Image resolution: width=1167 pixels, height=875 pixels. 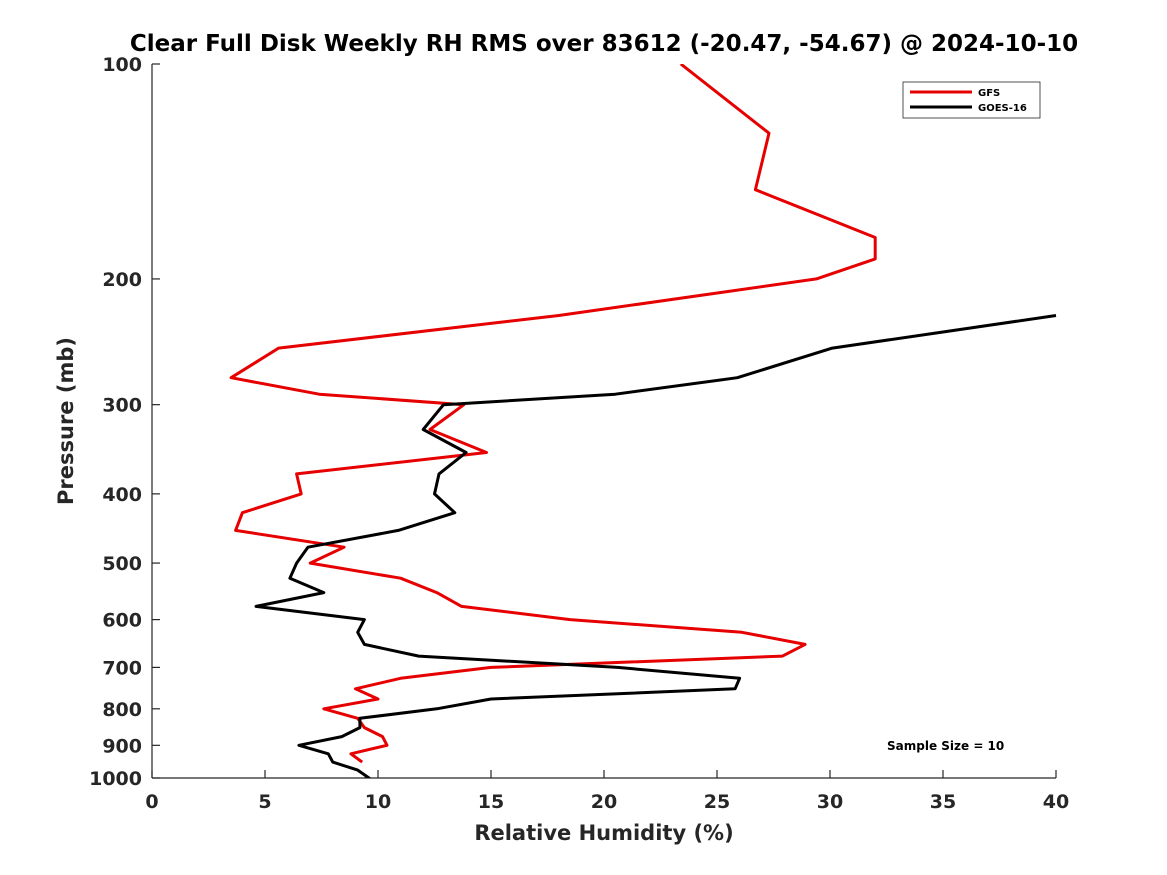 I want to click on y-axis-label: Pressure (mb), so click(x=66, y=421).